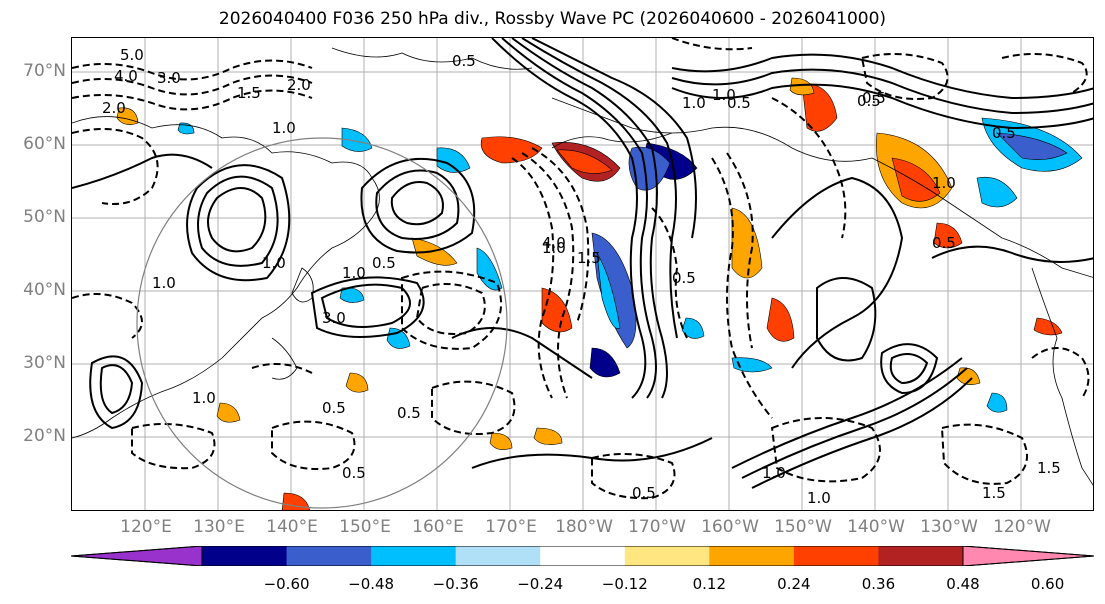  What do you see at coordinates (878, 584) in the screenshot?
I see `colorbar-tick-label: 0.36` at bounding box center [878, 584].